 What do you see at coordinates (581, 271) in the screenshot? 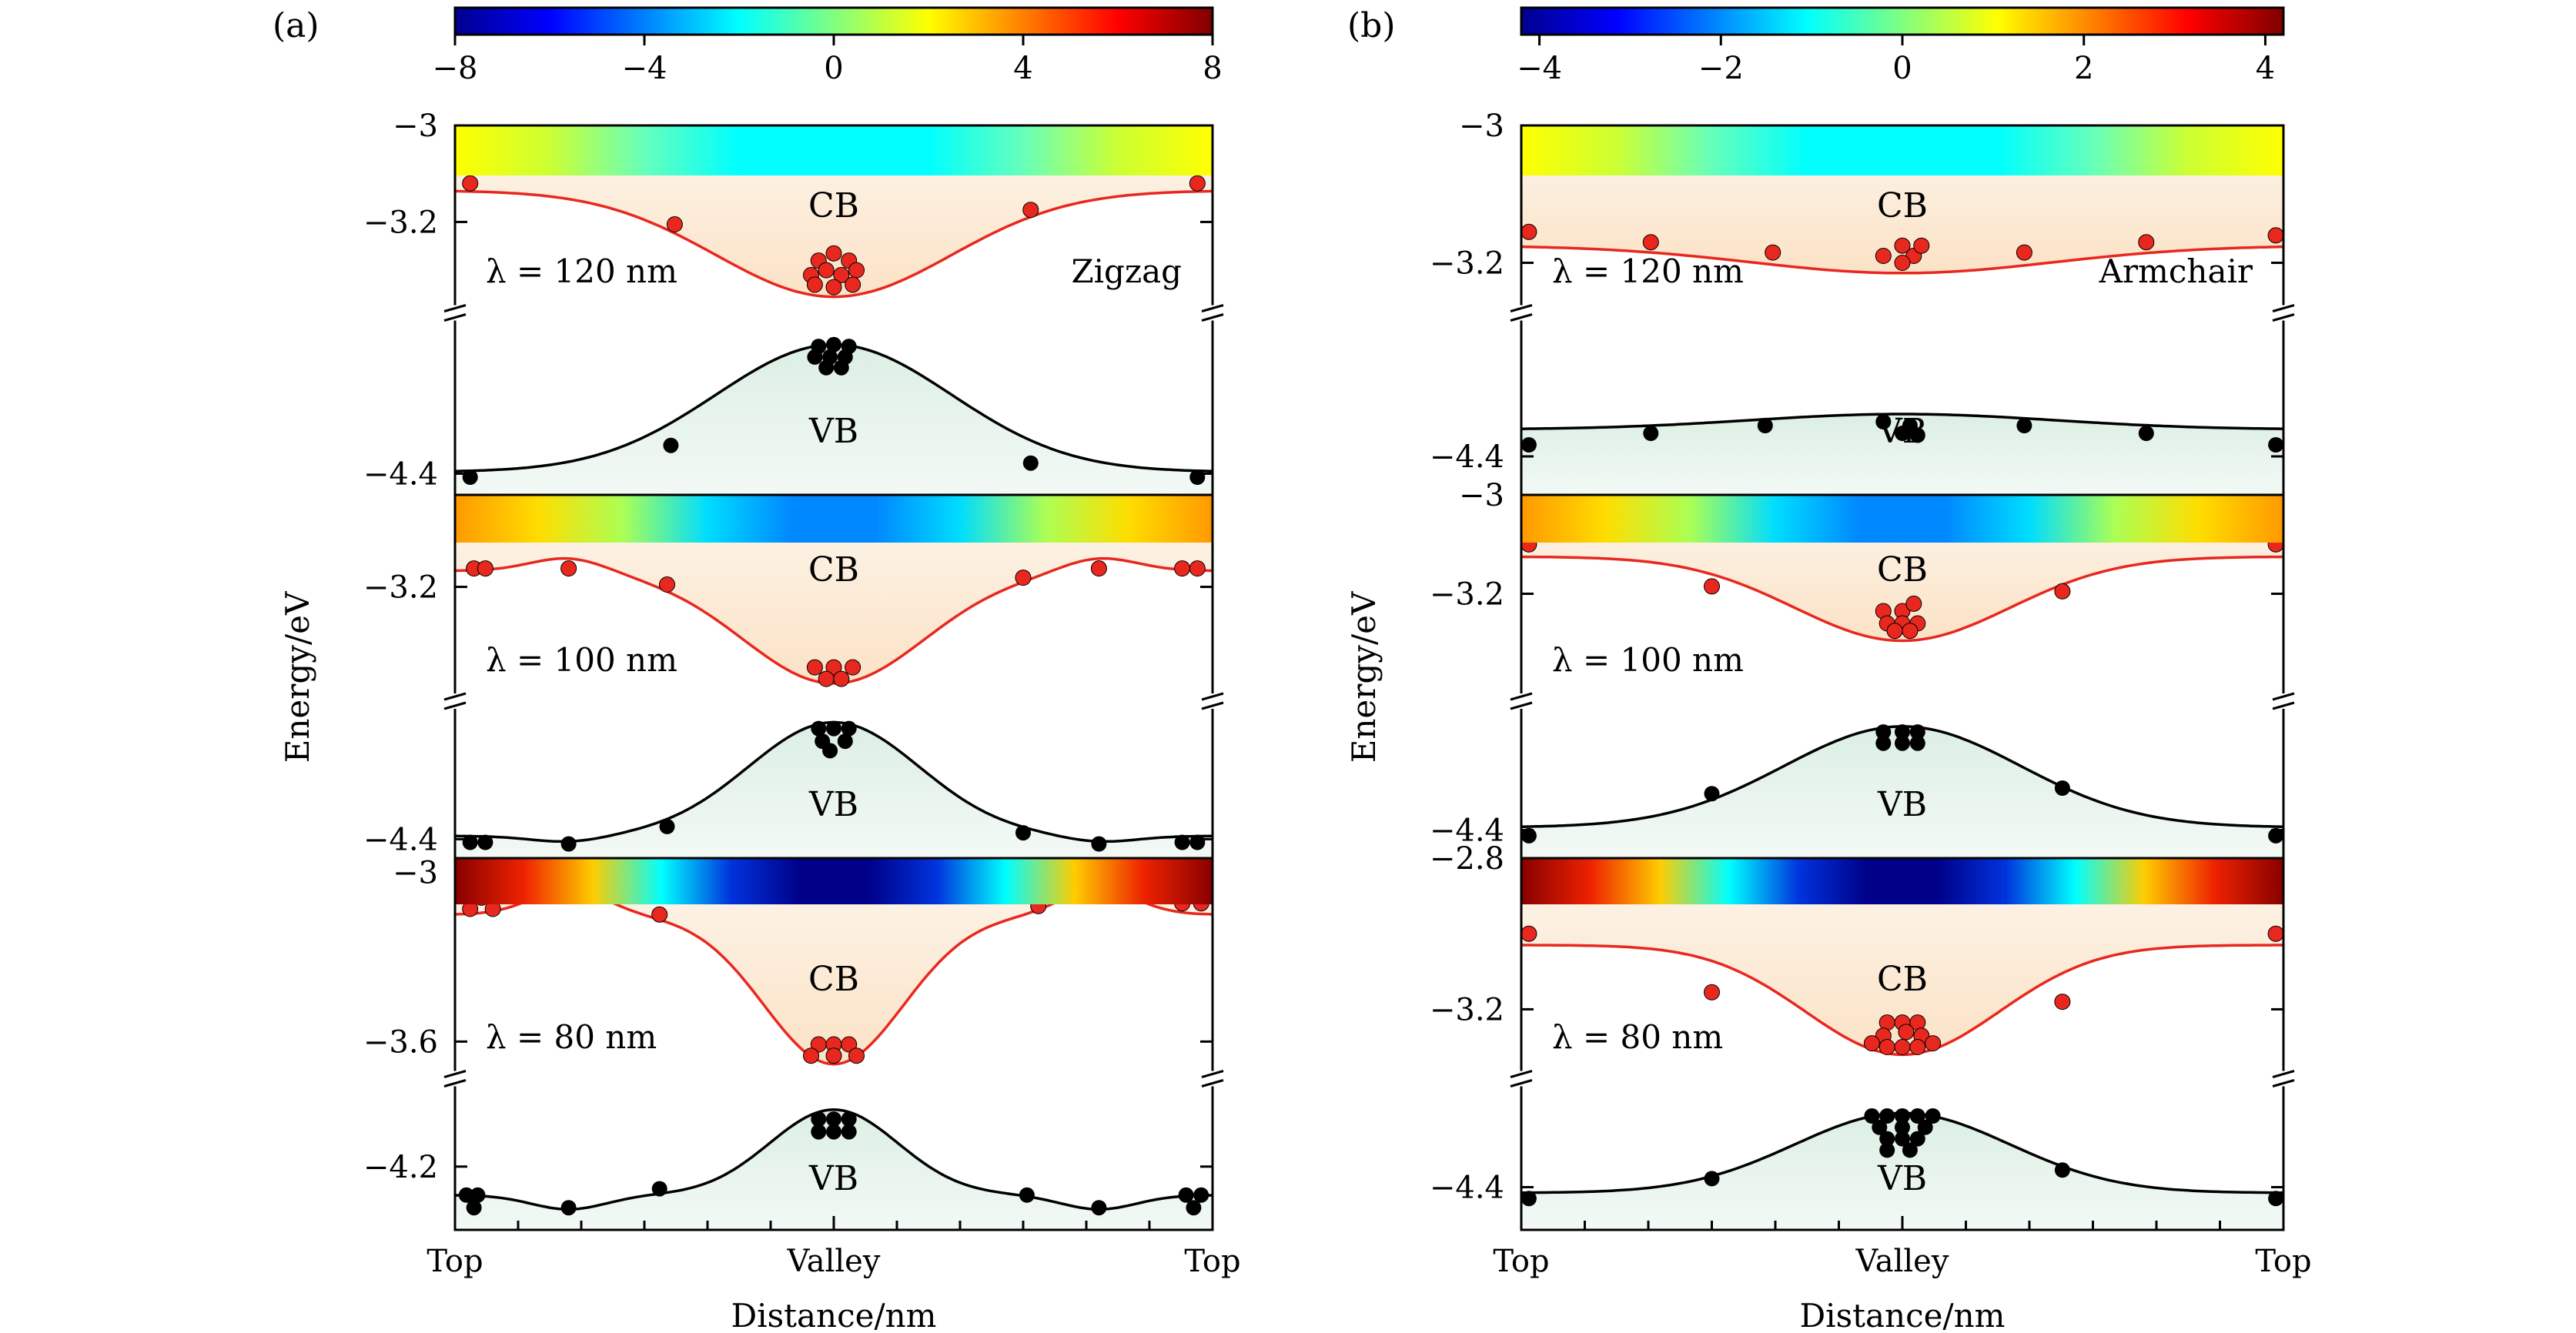
I see `lambda-label: λ = 120 nm` at bounding box center [581, 271].